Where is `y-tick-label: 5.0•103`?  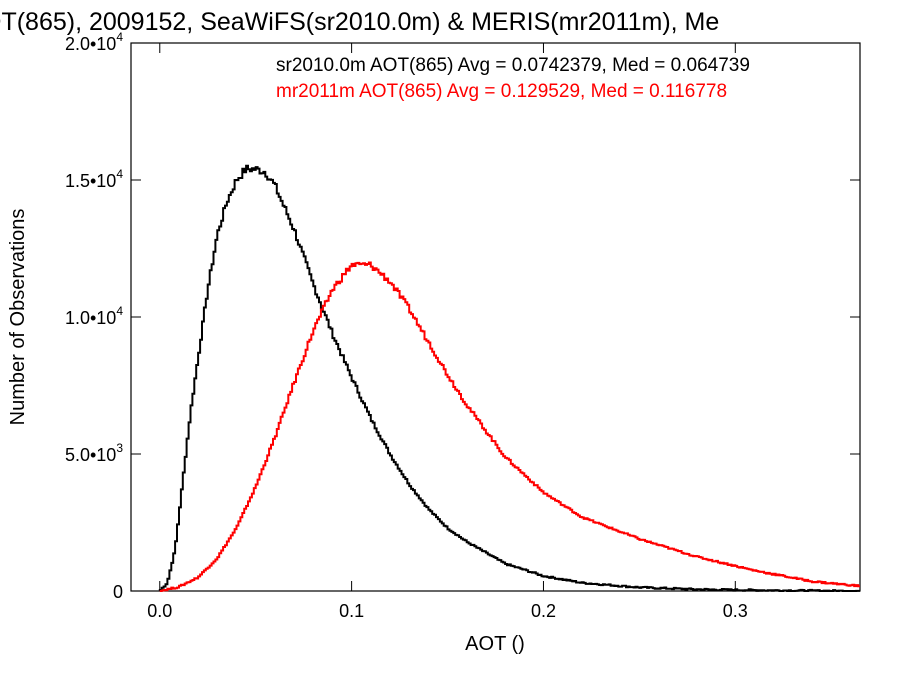 y-tick-label: 5.0•103 is located at coordinates (94, 453).